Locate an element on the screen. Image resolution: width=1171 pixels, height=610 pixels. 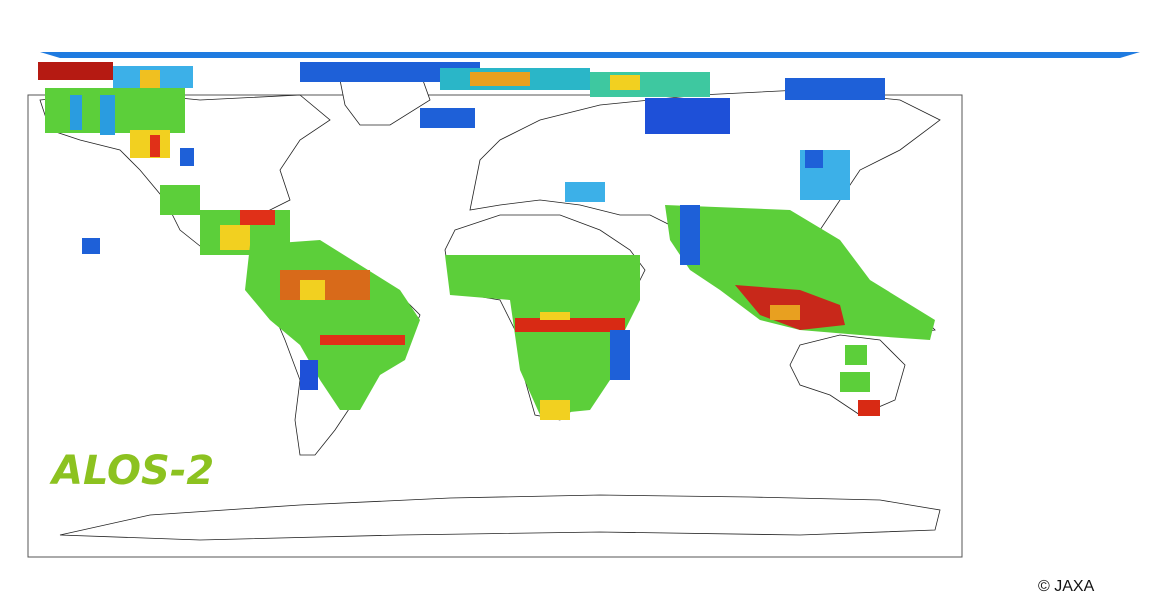
logo: ALOS-2 is located at coordinates (131, 471).